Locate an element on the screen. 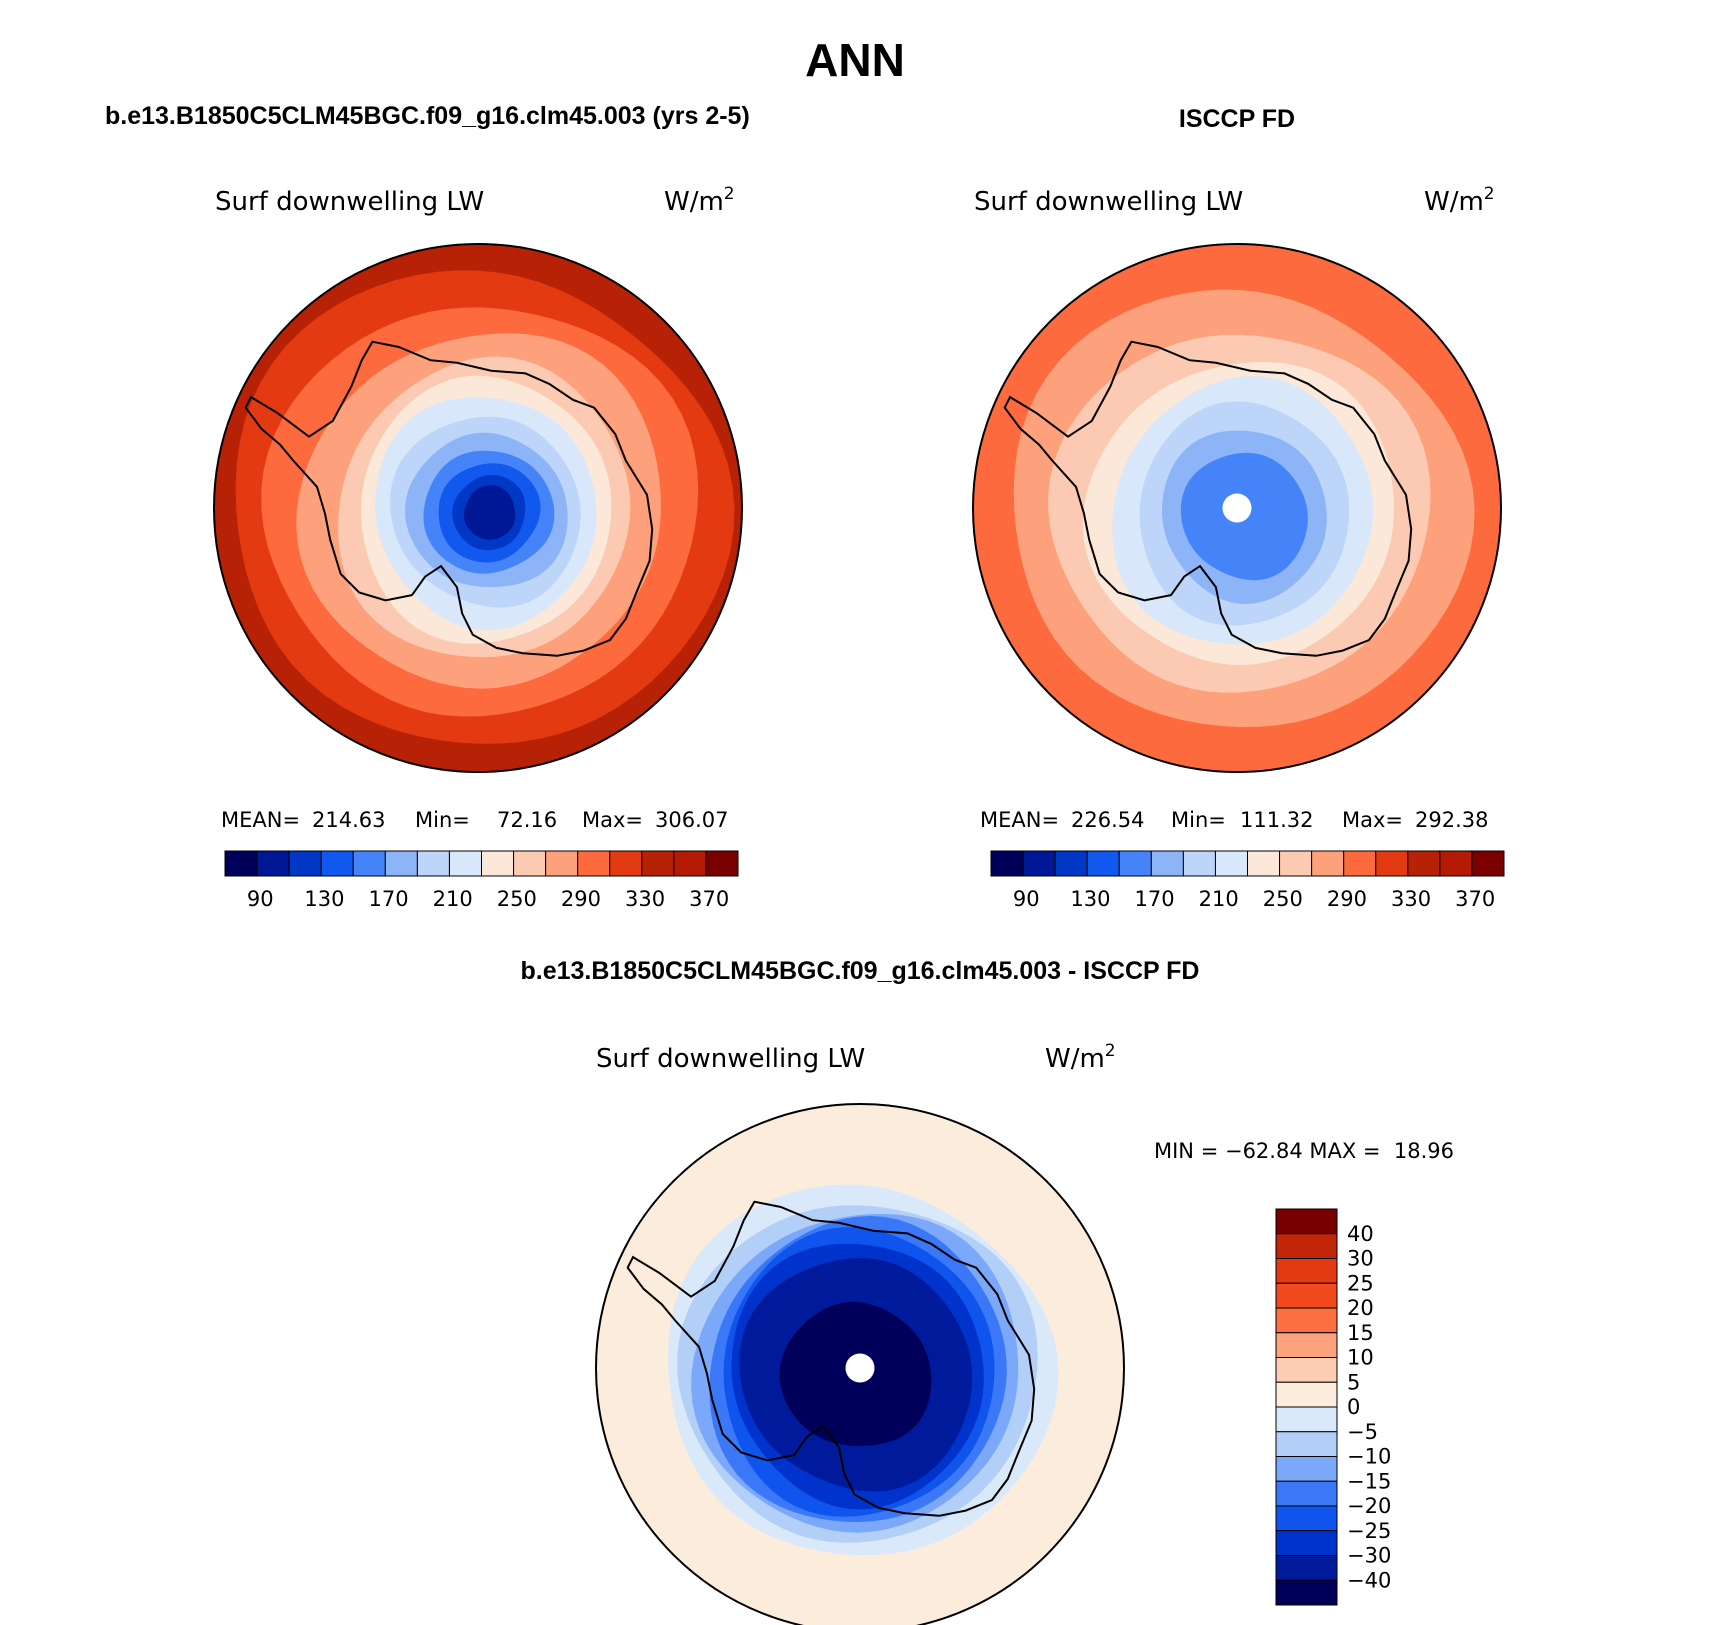 The image size is (1710, 1625). obs-mean-value: 226.54 is located at coordinates (1107, 820).